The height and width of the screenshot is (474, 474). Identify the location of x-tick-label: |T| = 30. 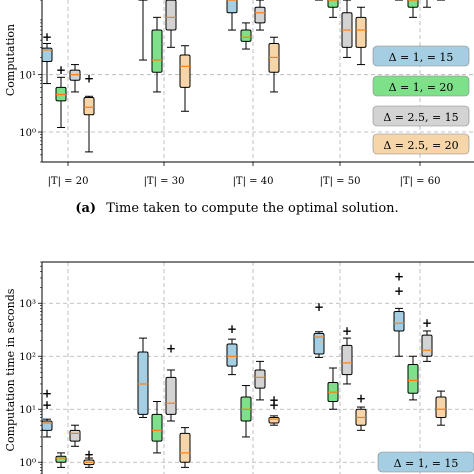
(164, 181).